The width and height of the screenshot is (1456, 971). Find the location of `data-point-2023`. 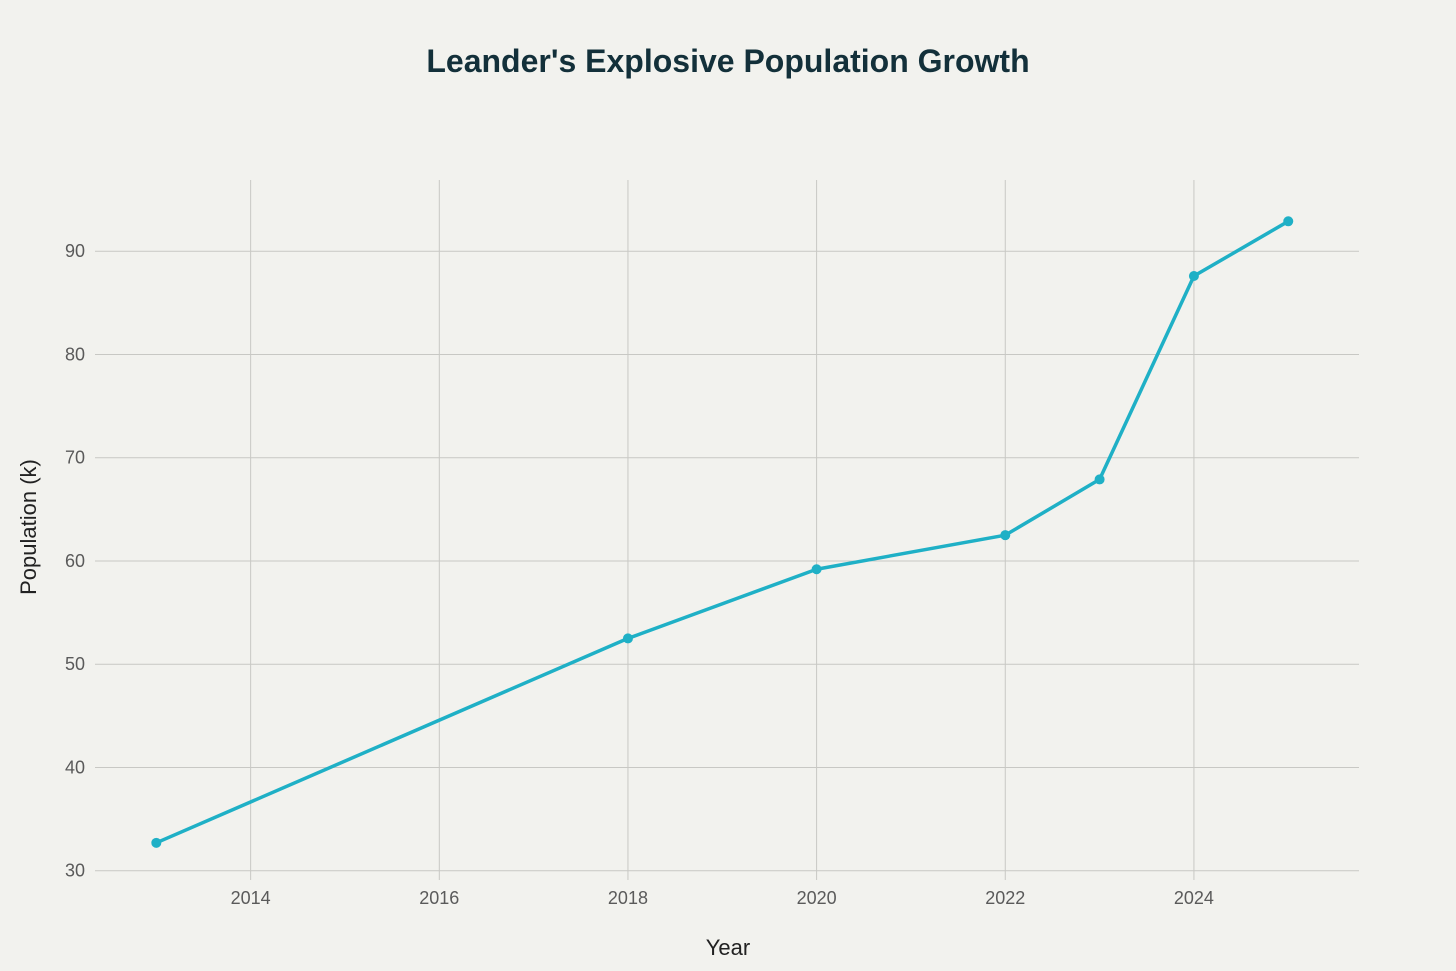

data-point-2023 is located at coordinates (1099, 479).